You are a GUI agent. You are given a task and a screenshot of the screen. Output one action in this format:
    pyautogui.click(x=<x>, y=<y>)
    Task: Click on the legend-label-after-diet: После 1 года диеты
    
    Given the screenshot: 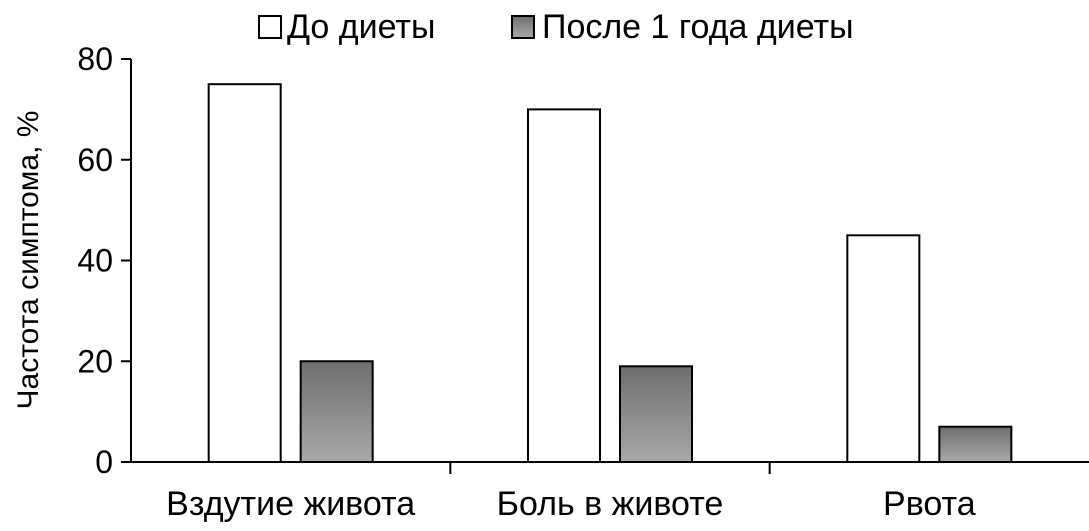 What is the action you would take?
    pyautogui.click(x=698, y=27)
    